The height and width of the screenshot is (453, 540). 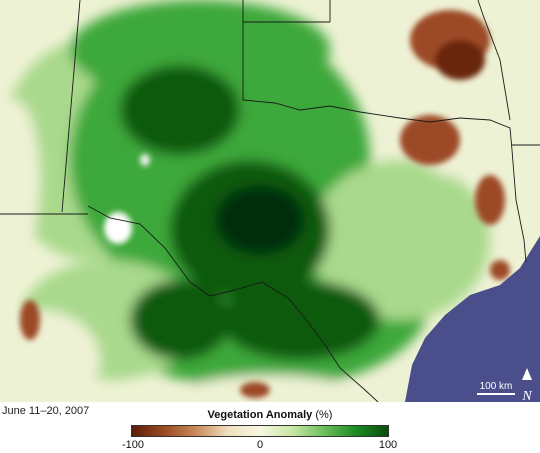 What do you see at coordinates (400, 240) in the screenshot?
I see `green-region-east` at bounding box center [400, 240].